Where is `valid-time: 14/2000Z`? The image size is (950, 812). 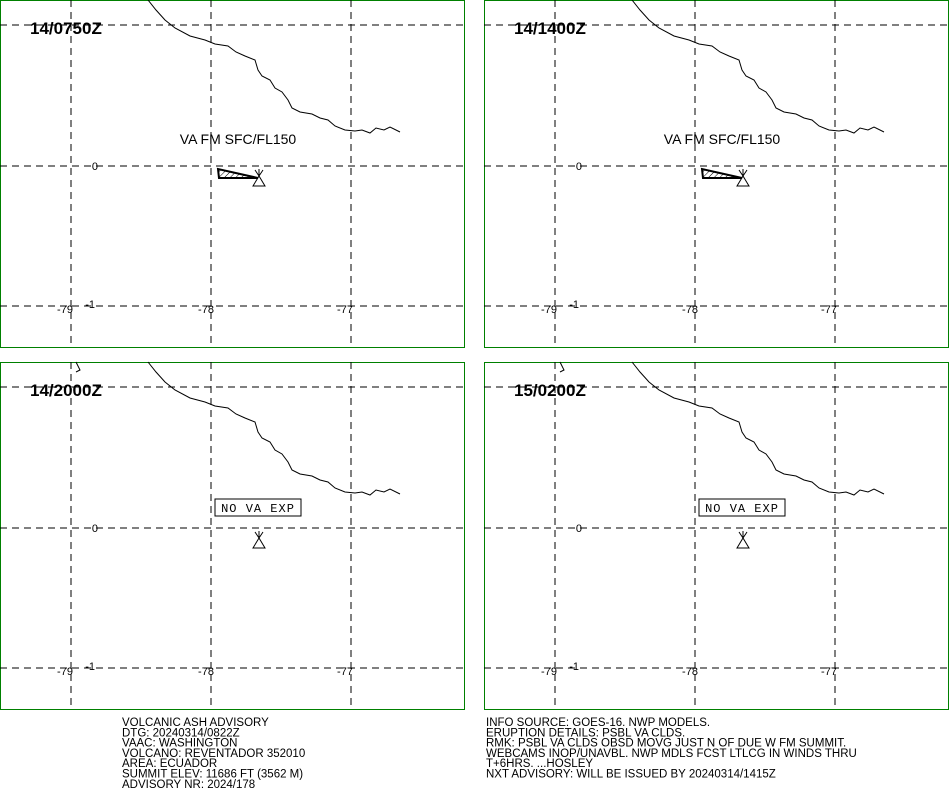 valid-time: 14/2000Z is located at coordinates (66, 390).